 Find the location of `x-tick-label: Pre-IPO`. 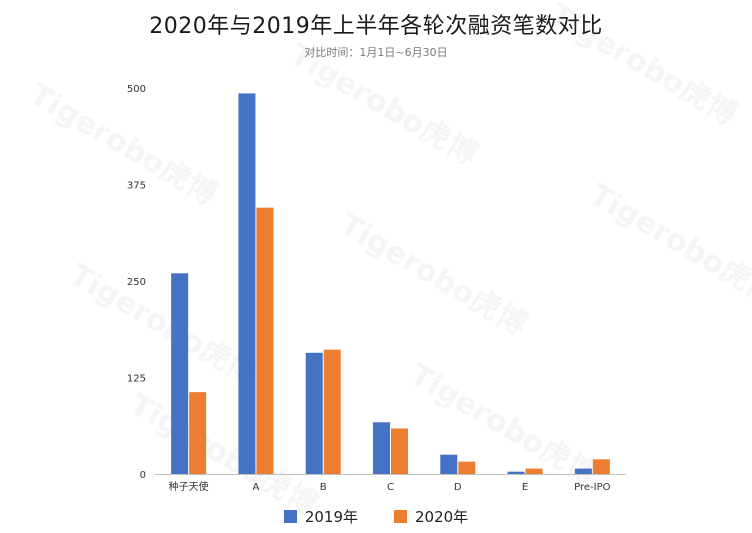

x-tick-label: Pre-IPO is located at coordinates (592, 487).